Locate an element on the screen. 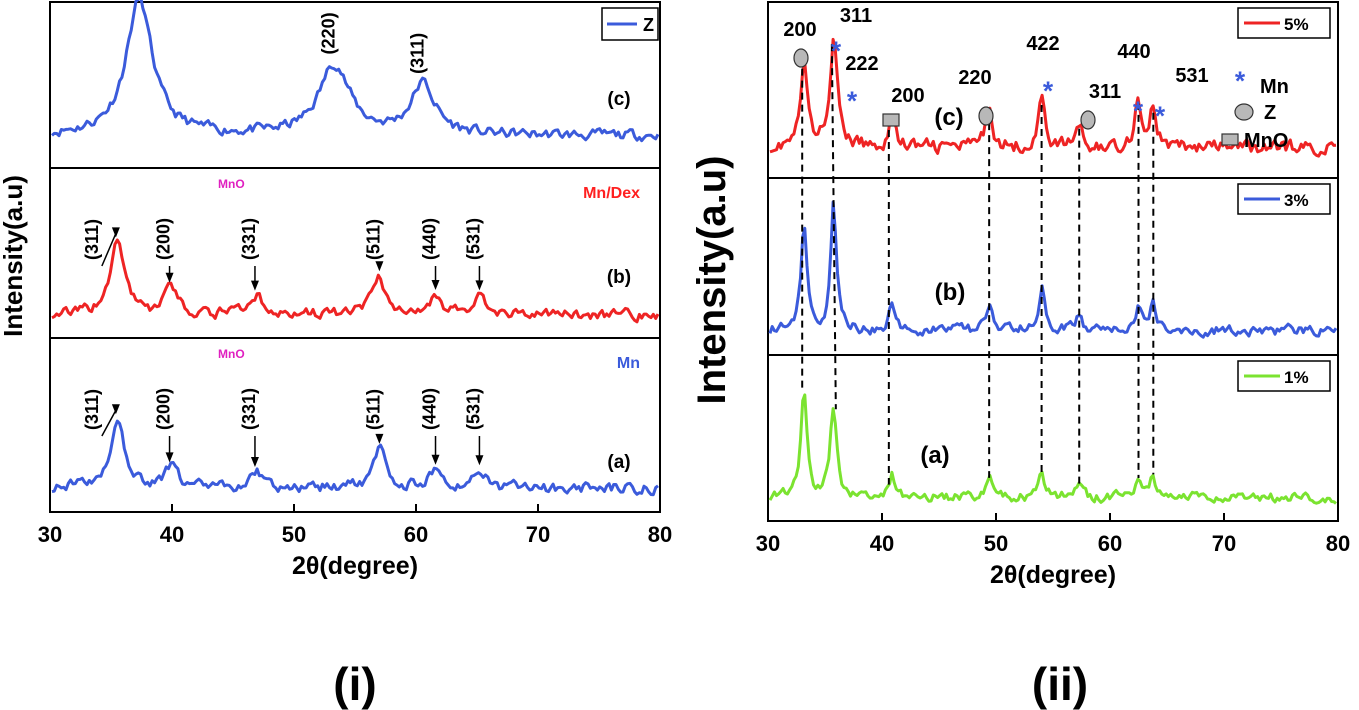  series-3pct: 3% (b) is located at coordinates (1053, 261).